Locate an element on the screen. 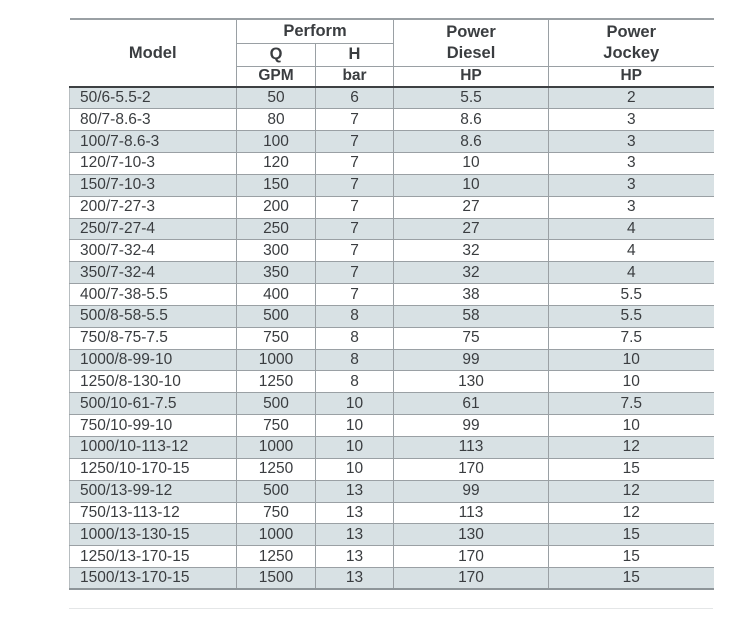  model-cell: 80/7-8.6-3 is located at coordinates (153, 120).